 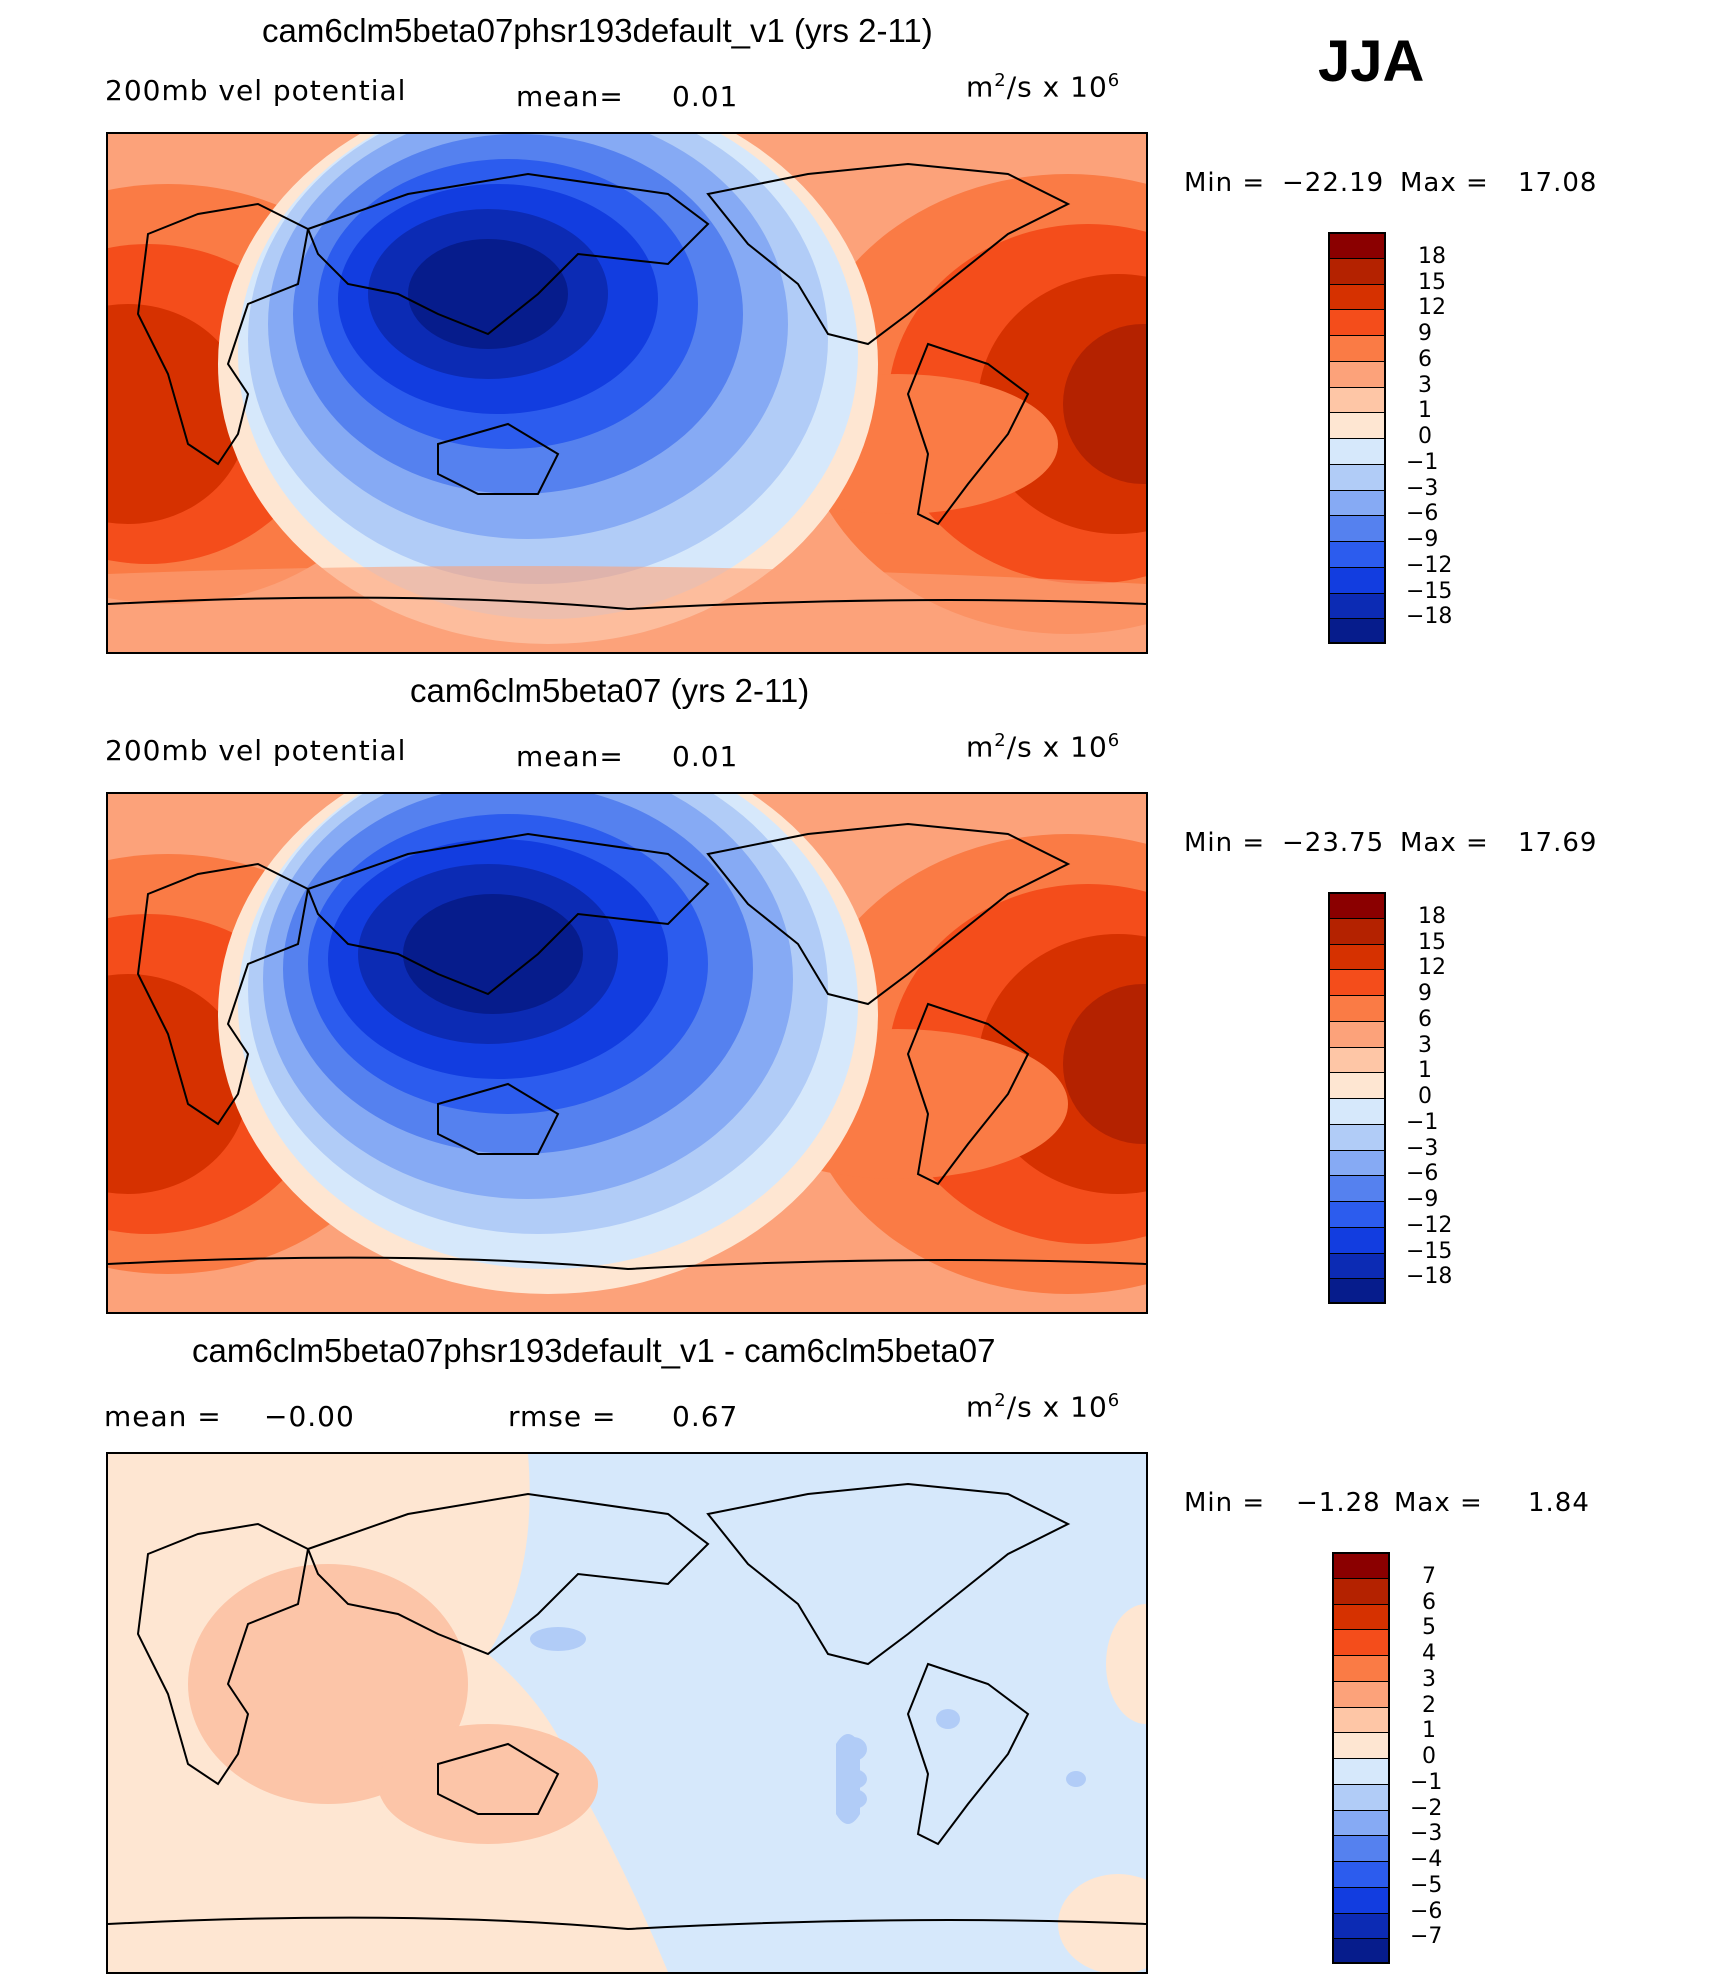 What do you see at coordinates (1043, 1407) in the screenshot?
I see `panel-3-units: m2/s x 106` at bounding box center [1043, 1407].